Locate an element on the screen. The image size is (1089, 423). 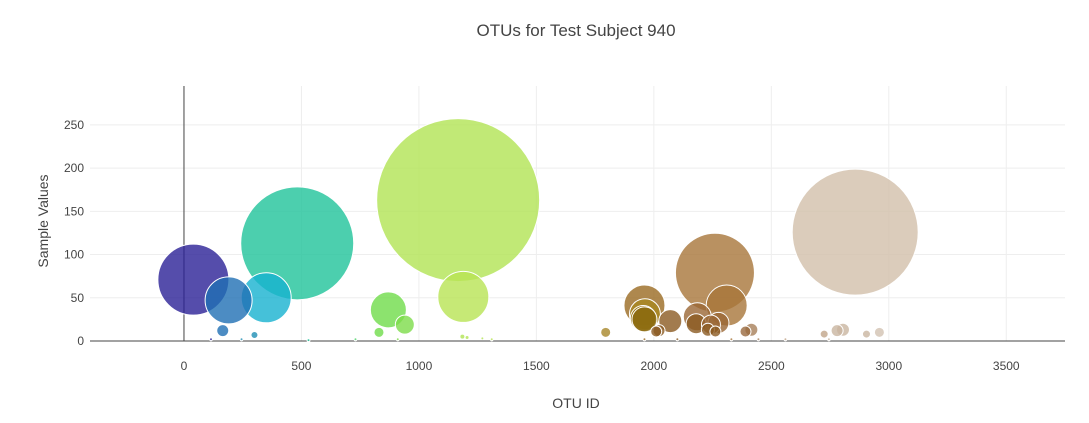
x-tick-label: 3000 is located at coordinates (888, 366).